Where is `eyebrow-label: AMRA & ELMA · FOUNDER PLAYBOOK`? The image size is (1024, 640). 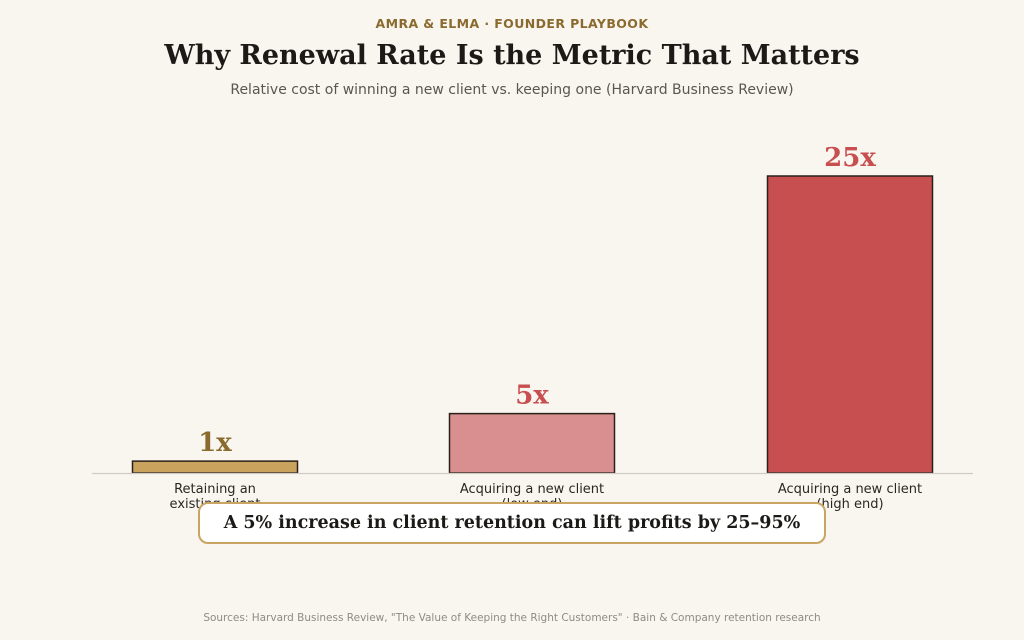 eyebrow-label: AMRA & ELMA · FOUNDER PLAYBOOK is located at coordinates (512, 23).